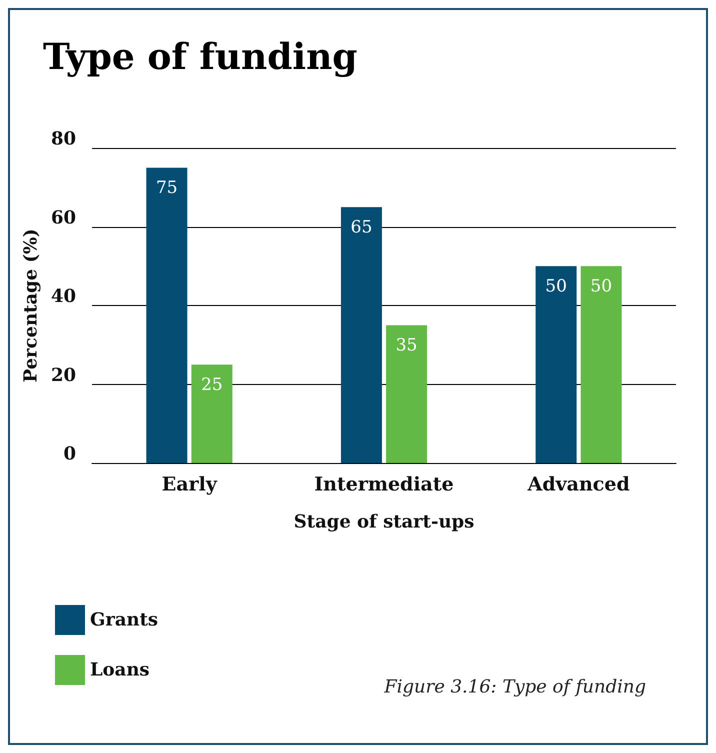 The height and width of the screenshot is (753, 716). I want to click on data-label: 65, so click(361, 228).